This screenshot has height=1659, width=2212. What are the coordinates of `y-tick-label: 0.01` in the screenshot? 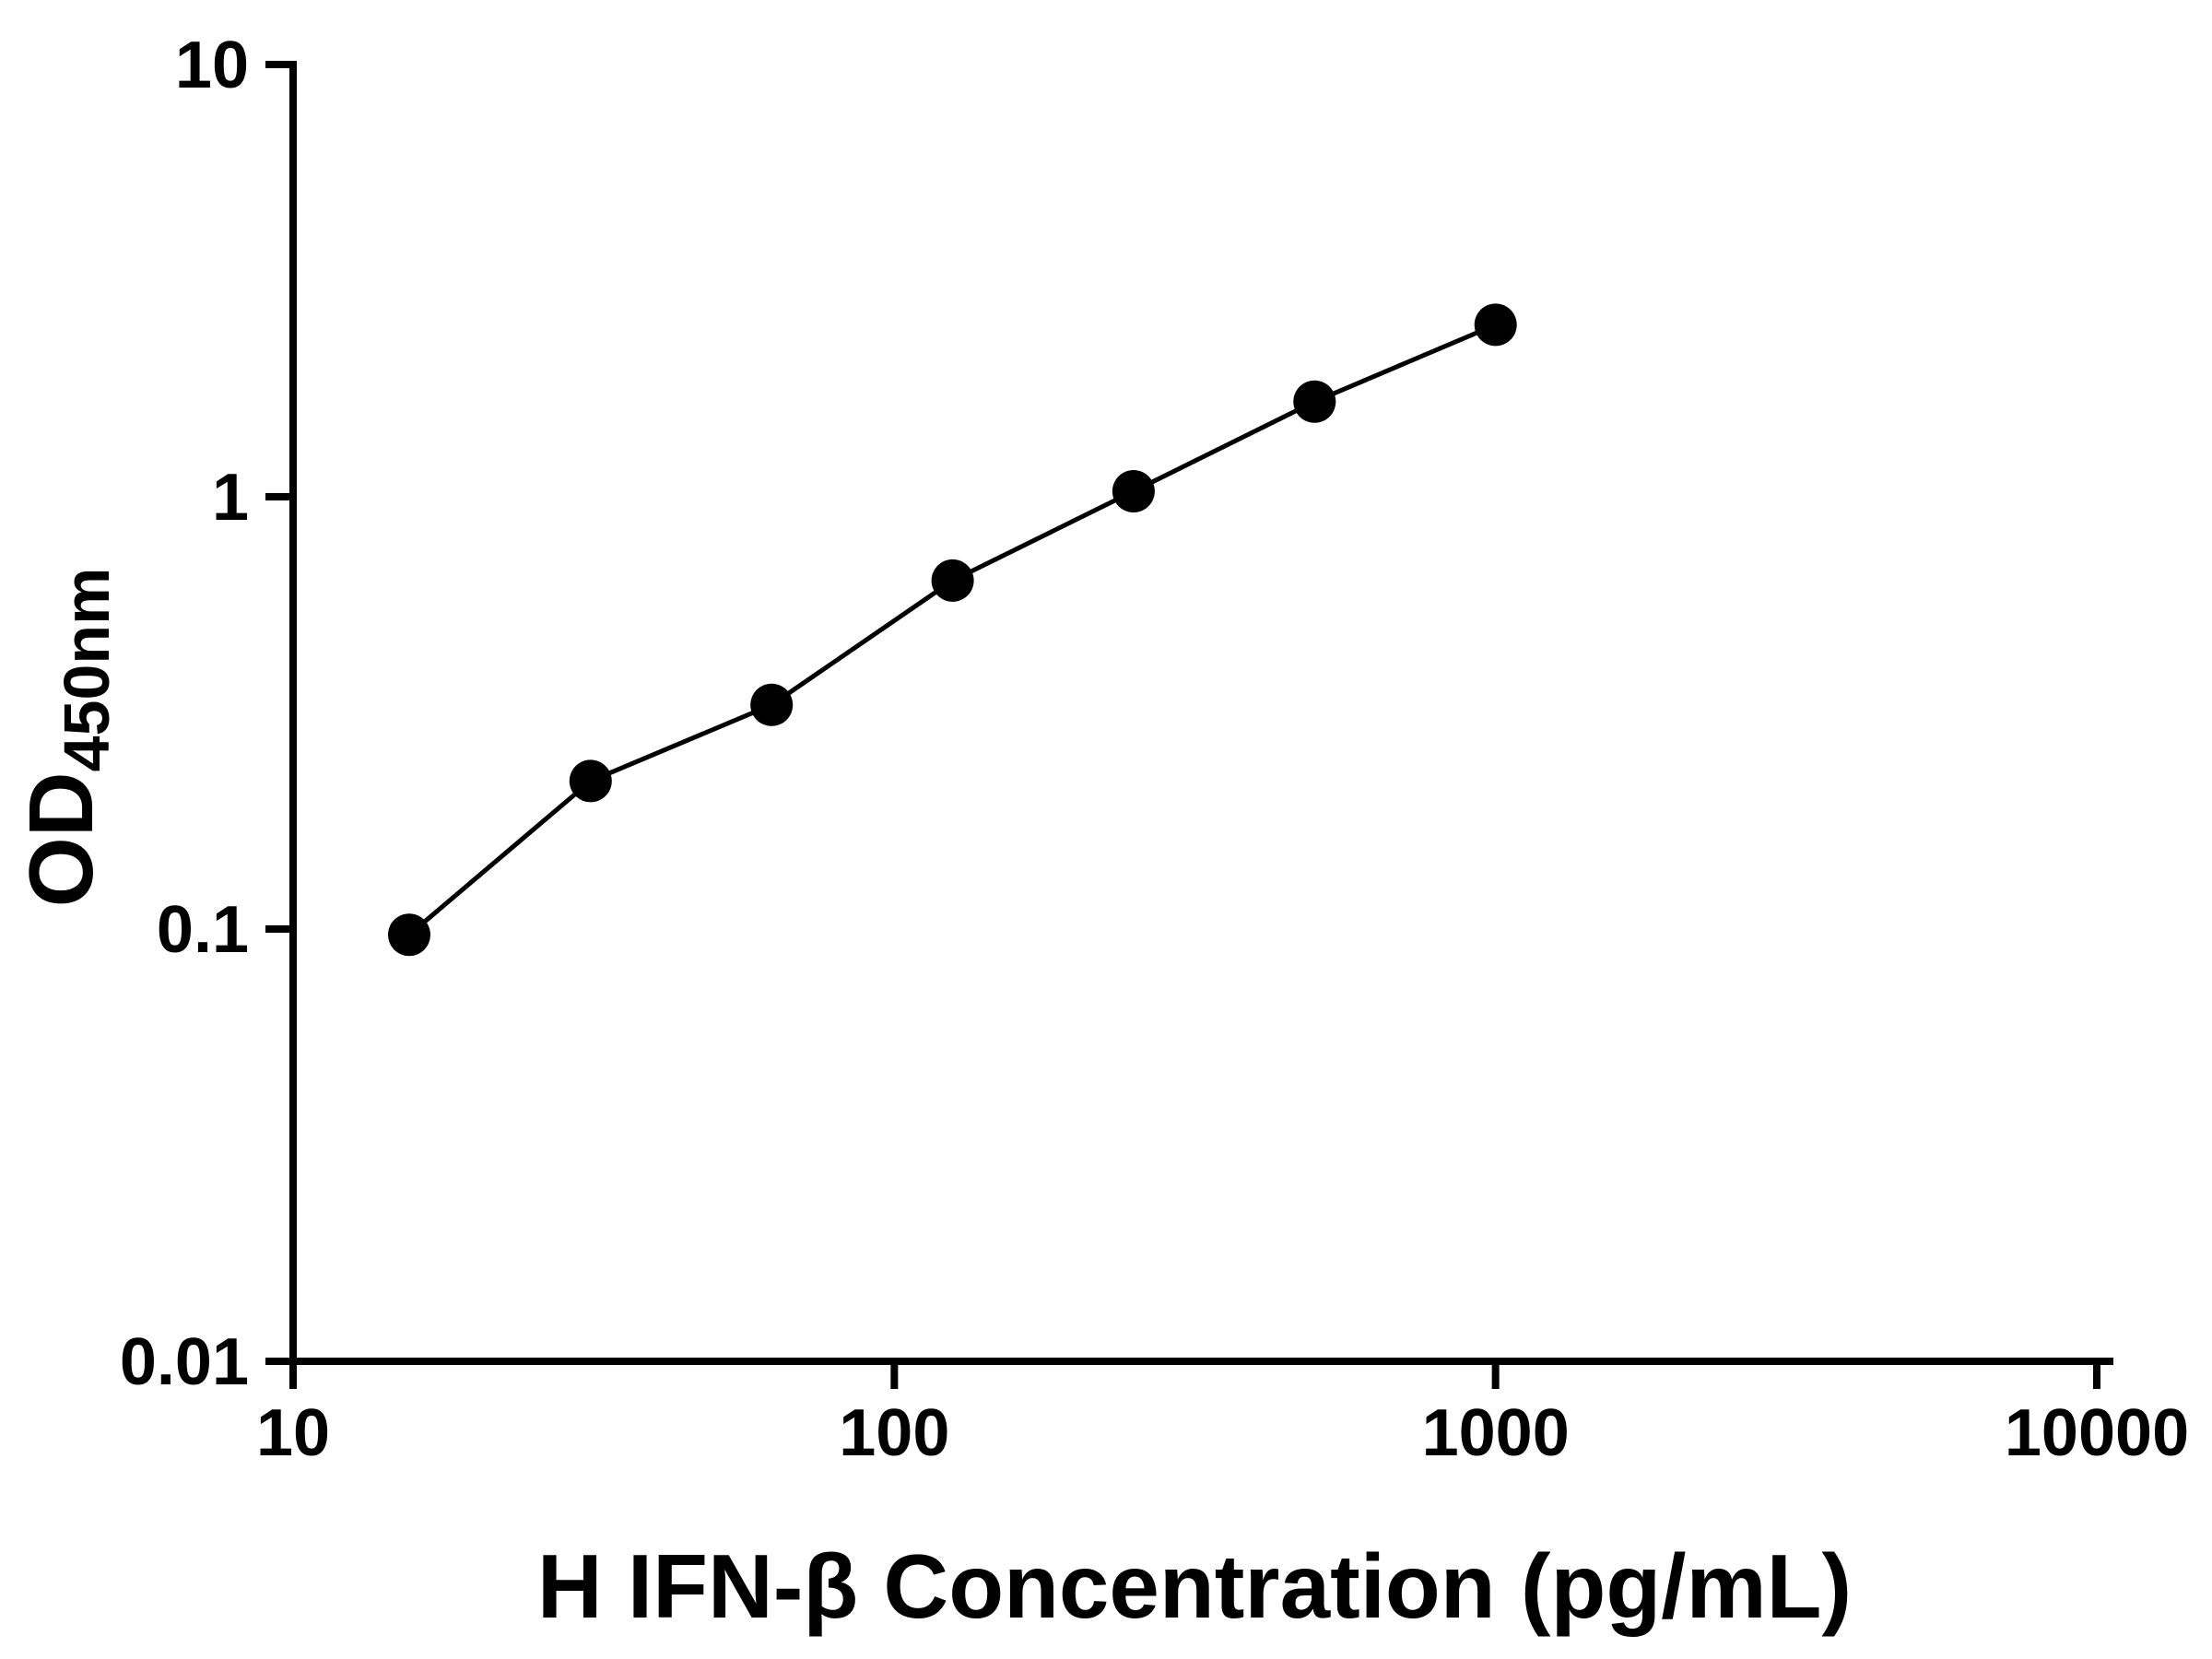 It's located at (184, 1362).